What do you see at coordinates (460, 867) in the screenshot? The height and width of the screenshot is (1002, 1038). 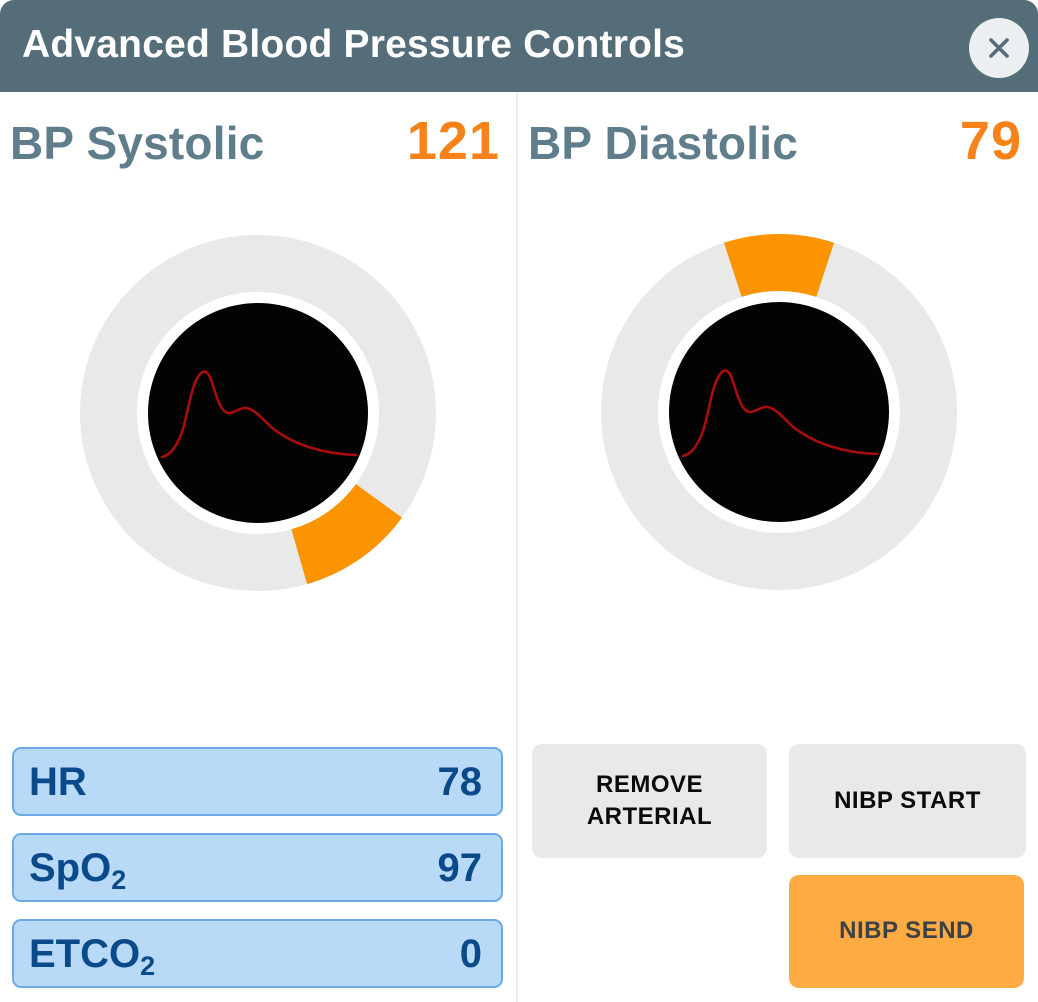 I see `spo2-value: 97` at bounding box center [460, 867].